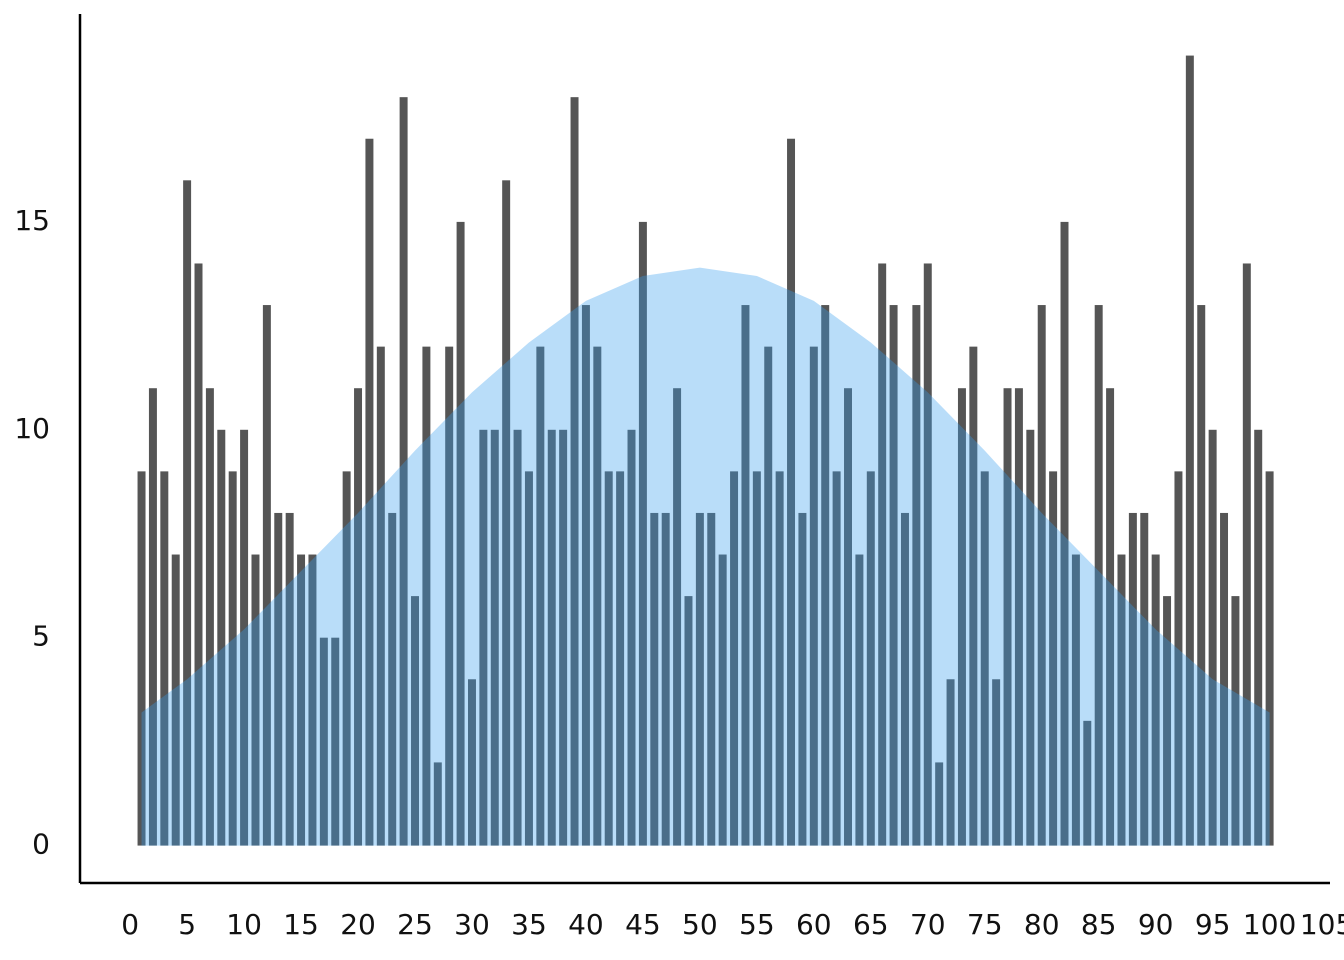 The height and width of the screenshot is (960, 1344). I want to click on y-tick-label: 10, so click(32, 428).